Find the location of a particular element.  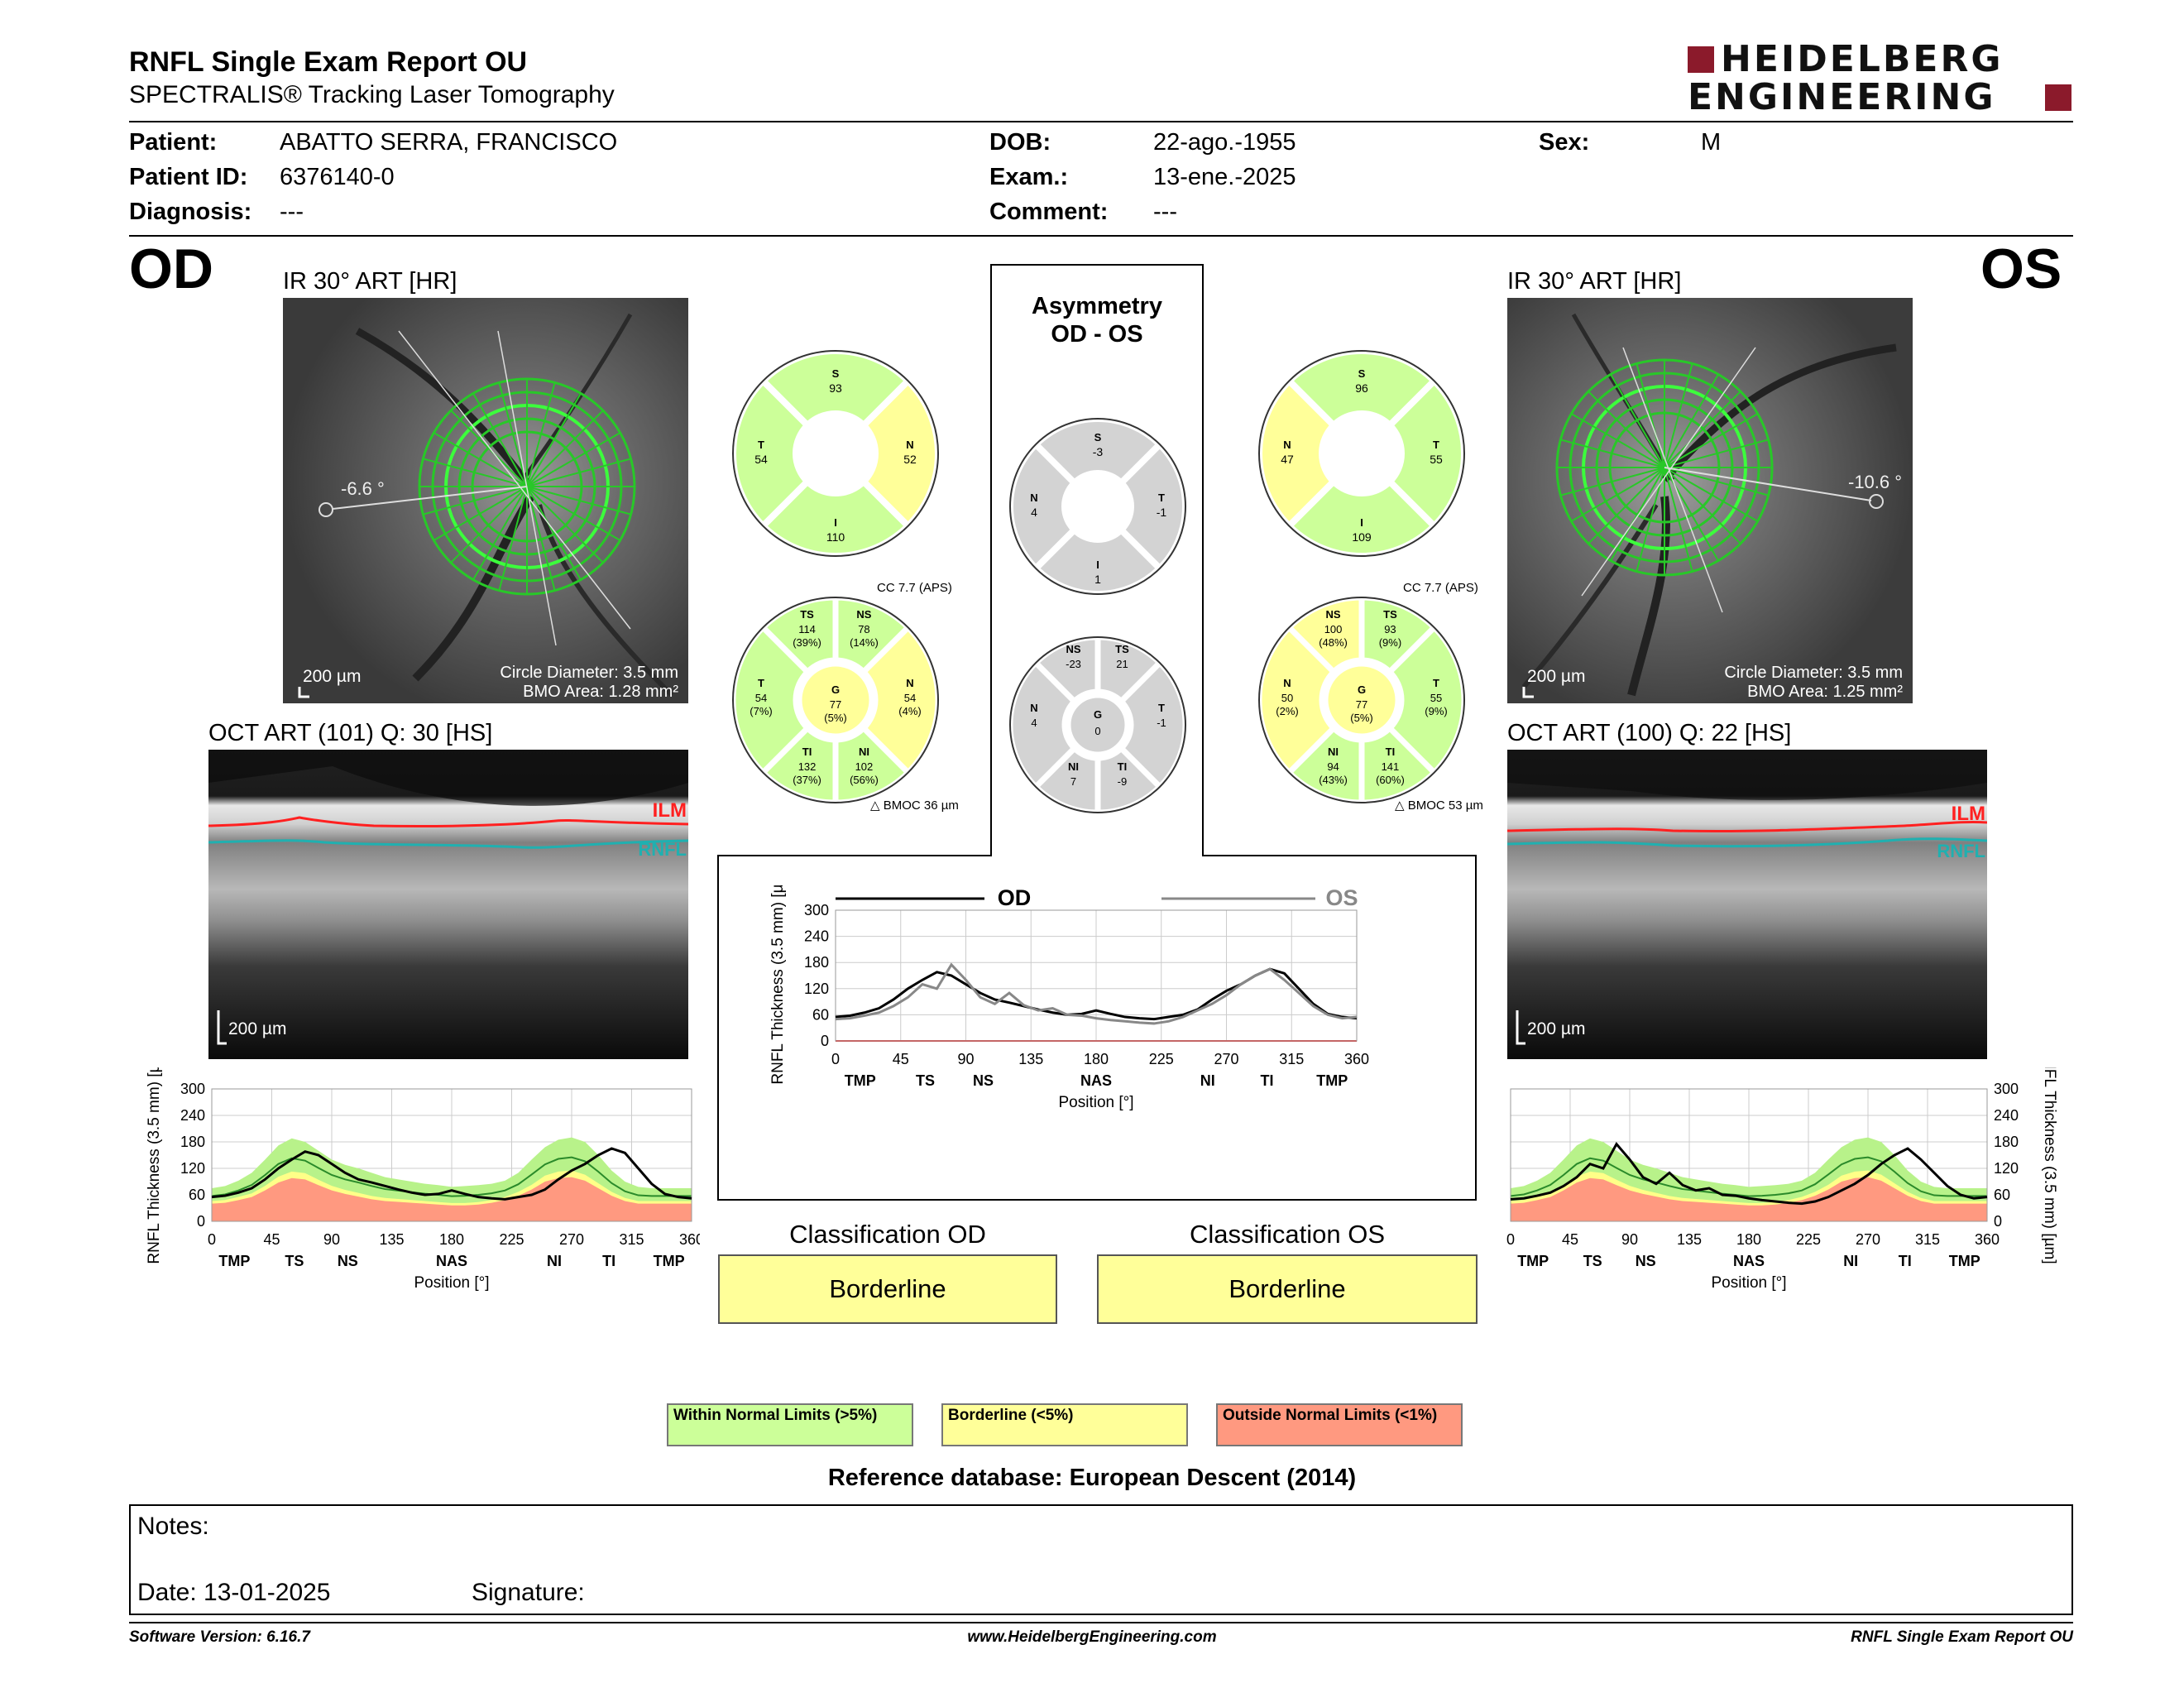

legend-outside: Outside Normal Limits (<1%) is located at coordinates (1339, 1424).